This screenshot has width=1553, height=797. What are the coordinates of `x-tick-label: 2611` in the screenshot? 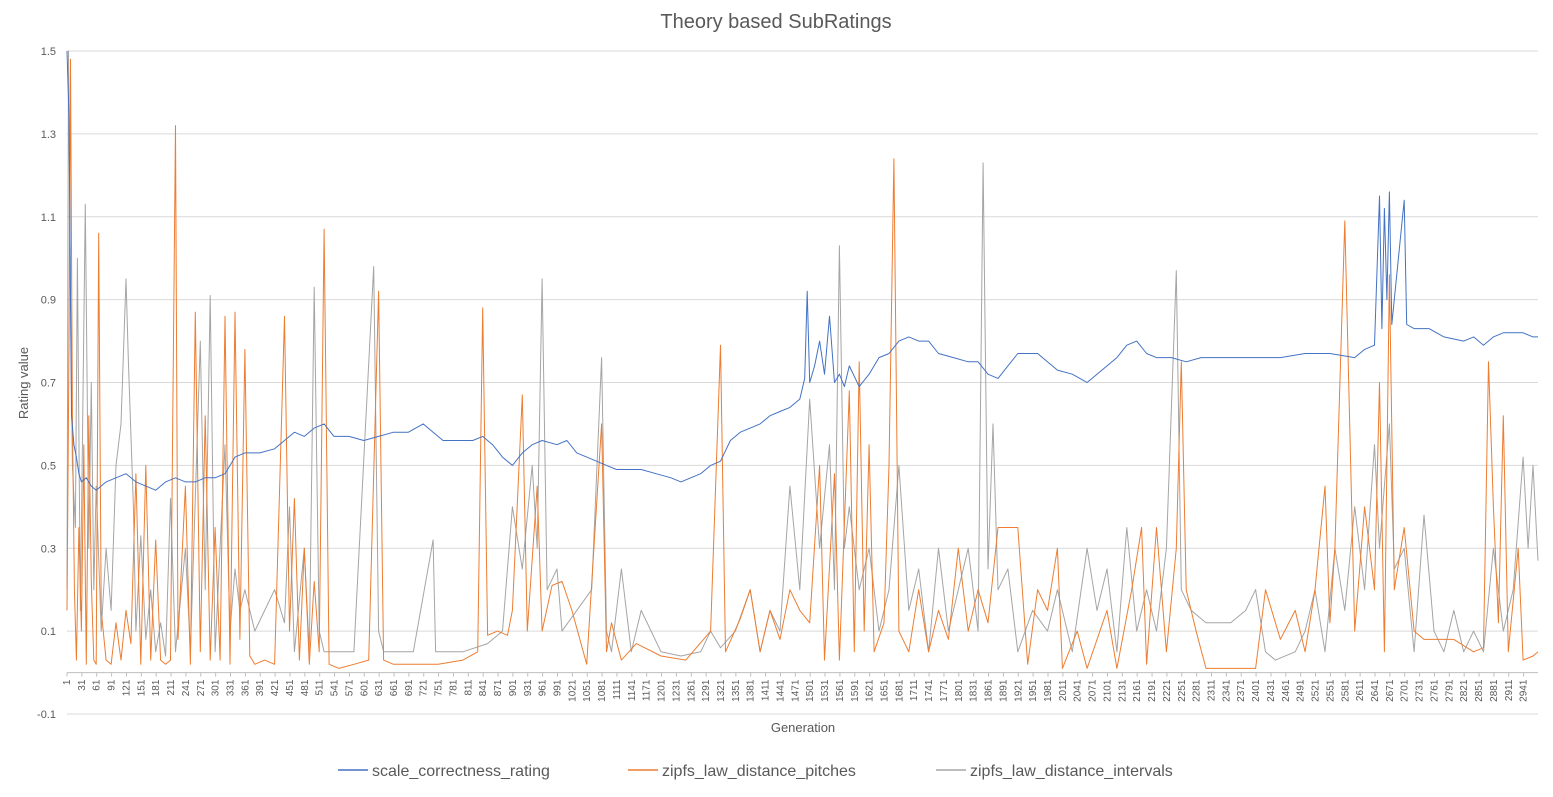 It's located at (1360, 690).